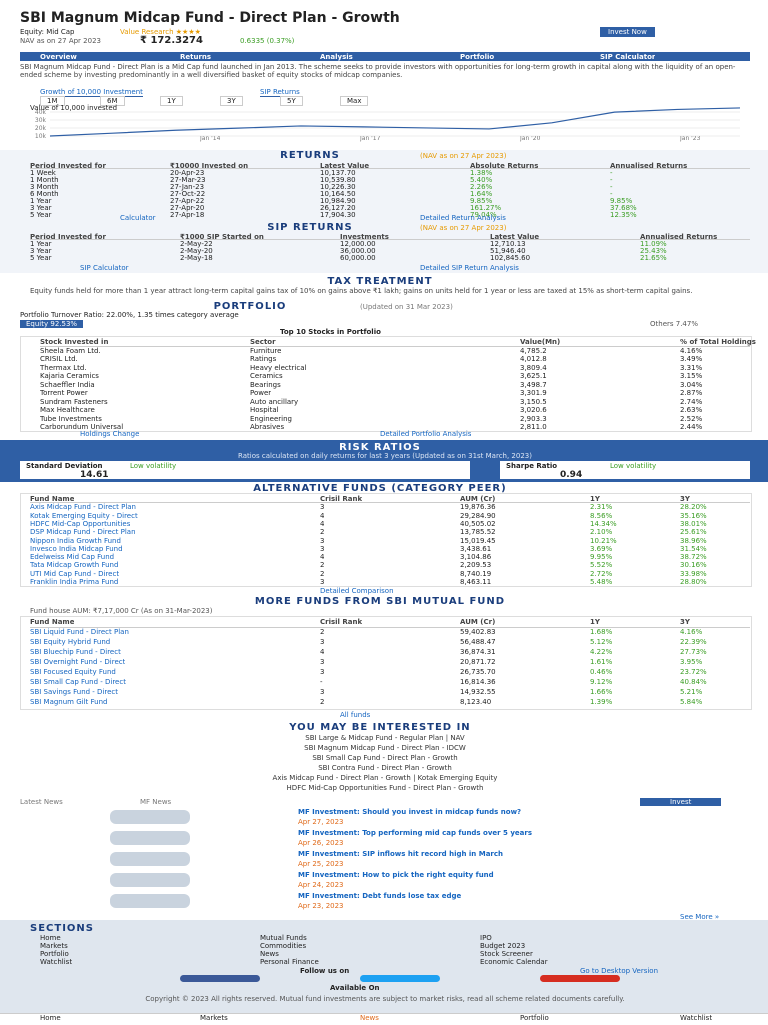  What do you see at coordinates (628, 57) in the screenshot?
I see `tab: SIP Calculator` at bounding box center [628, 57].